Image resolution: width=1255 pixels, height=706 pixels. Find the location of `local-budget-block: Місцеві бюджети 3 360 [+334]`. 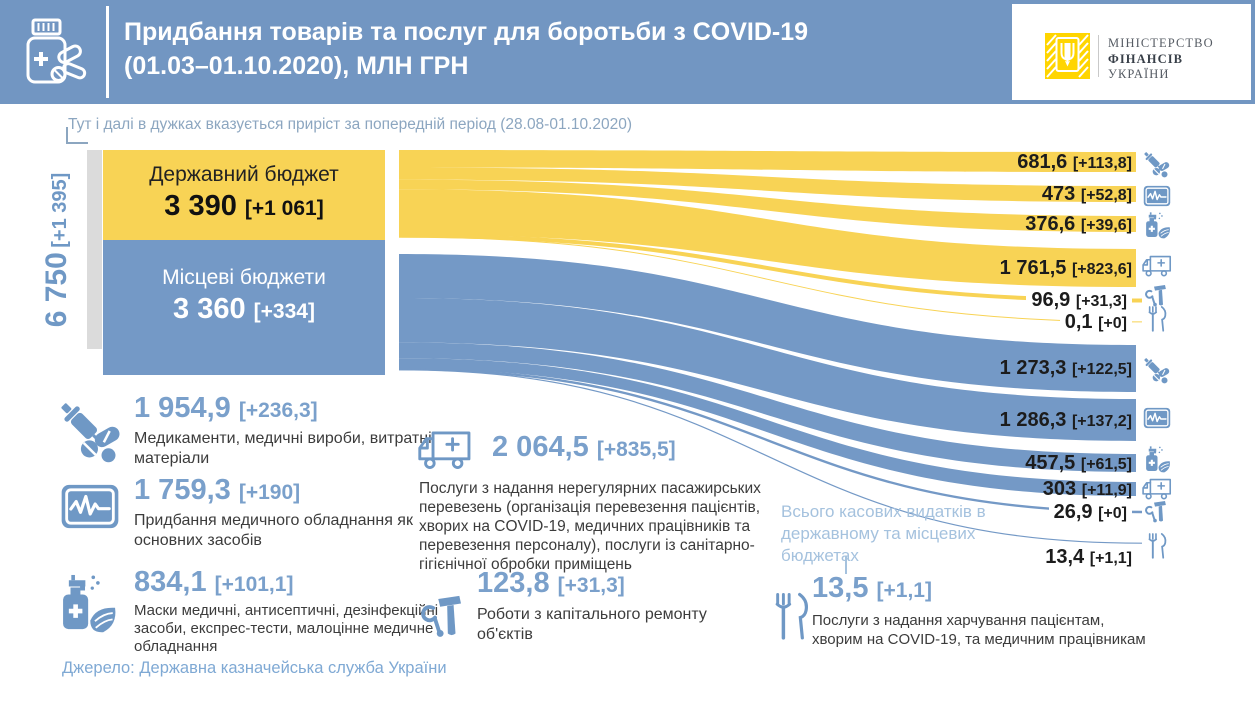

local-budget-block: Місцеві бюджети 3 360 [+334] is located at coordinates (244, 307).